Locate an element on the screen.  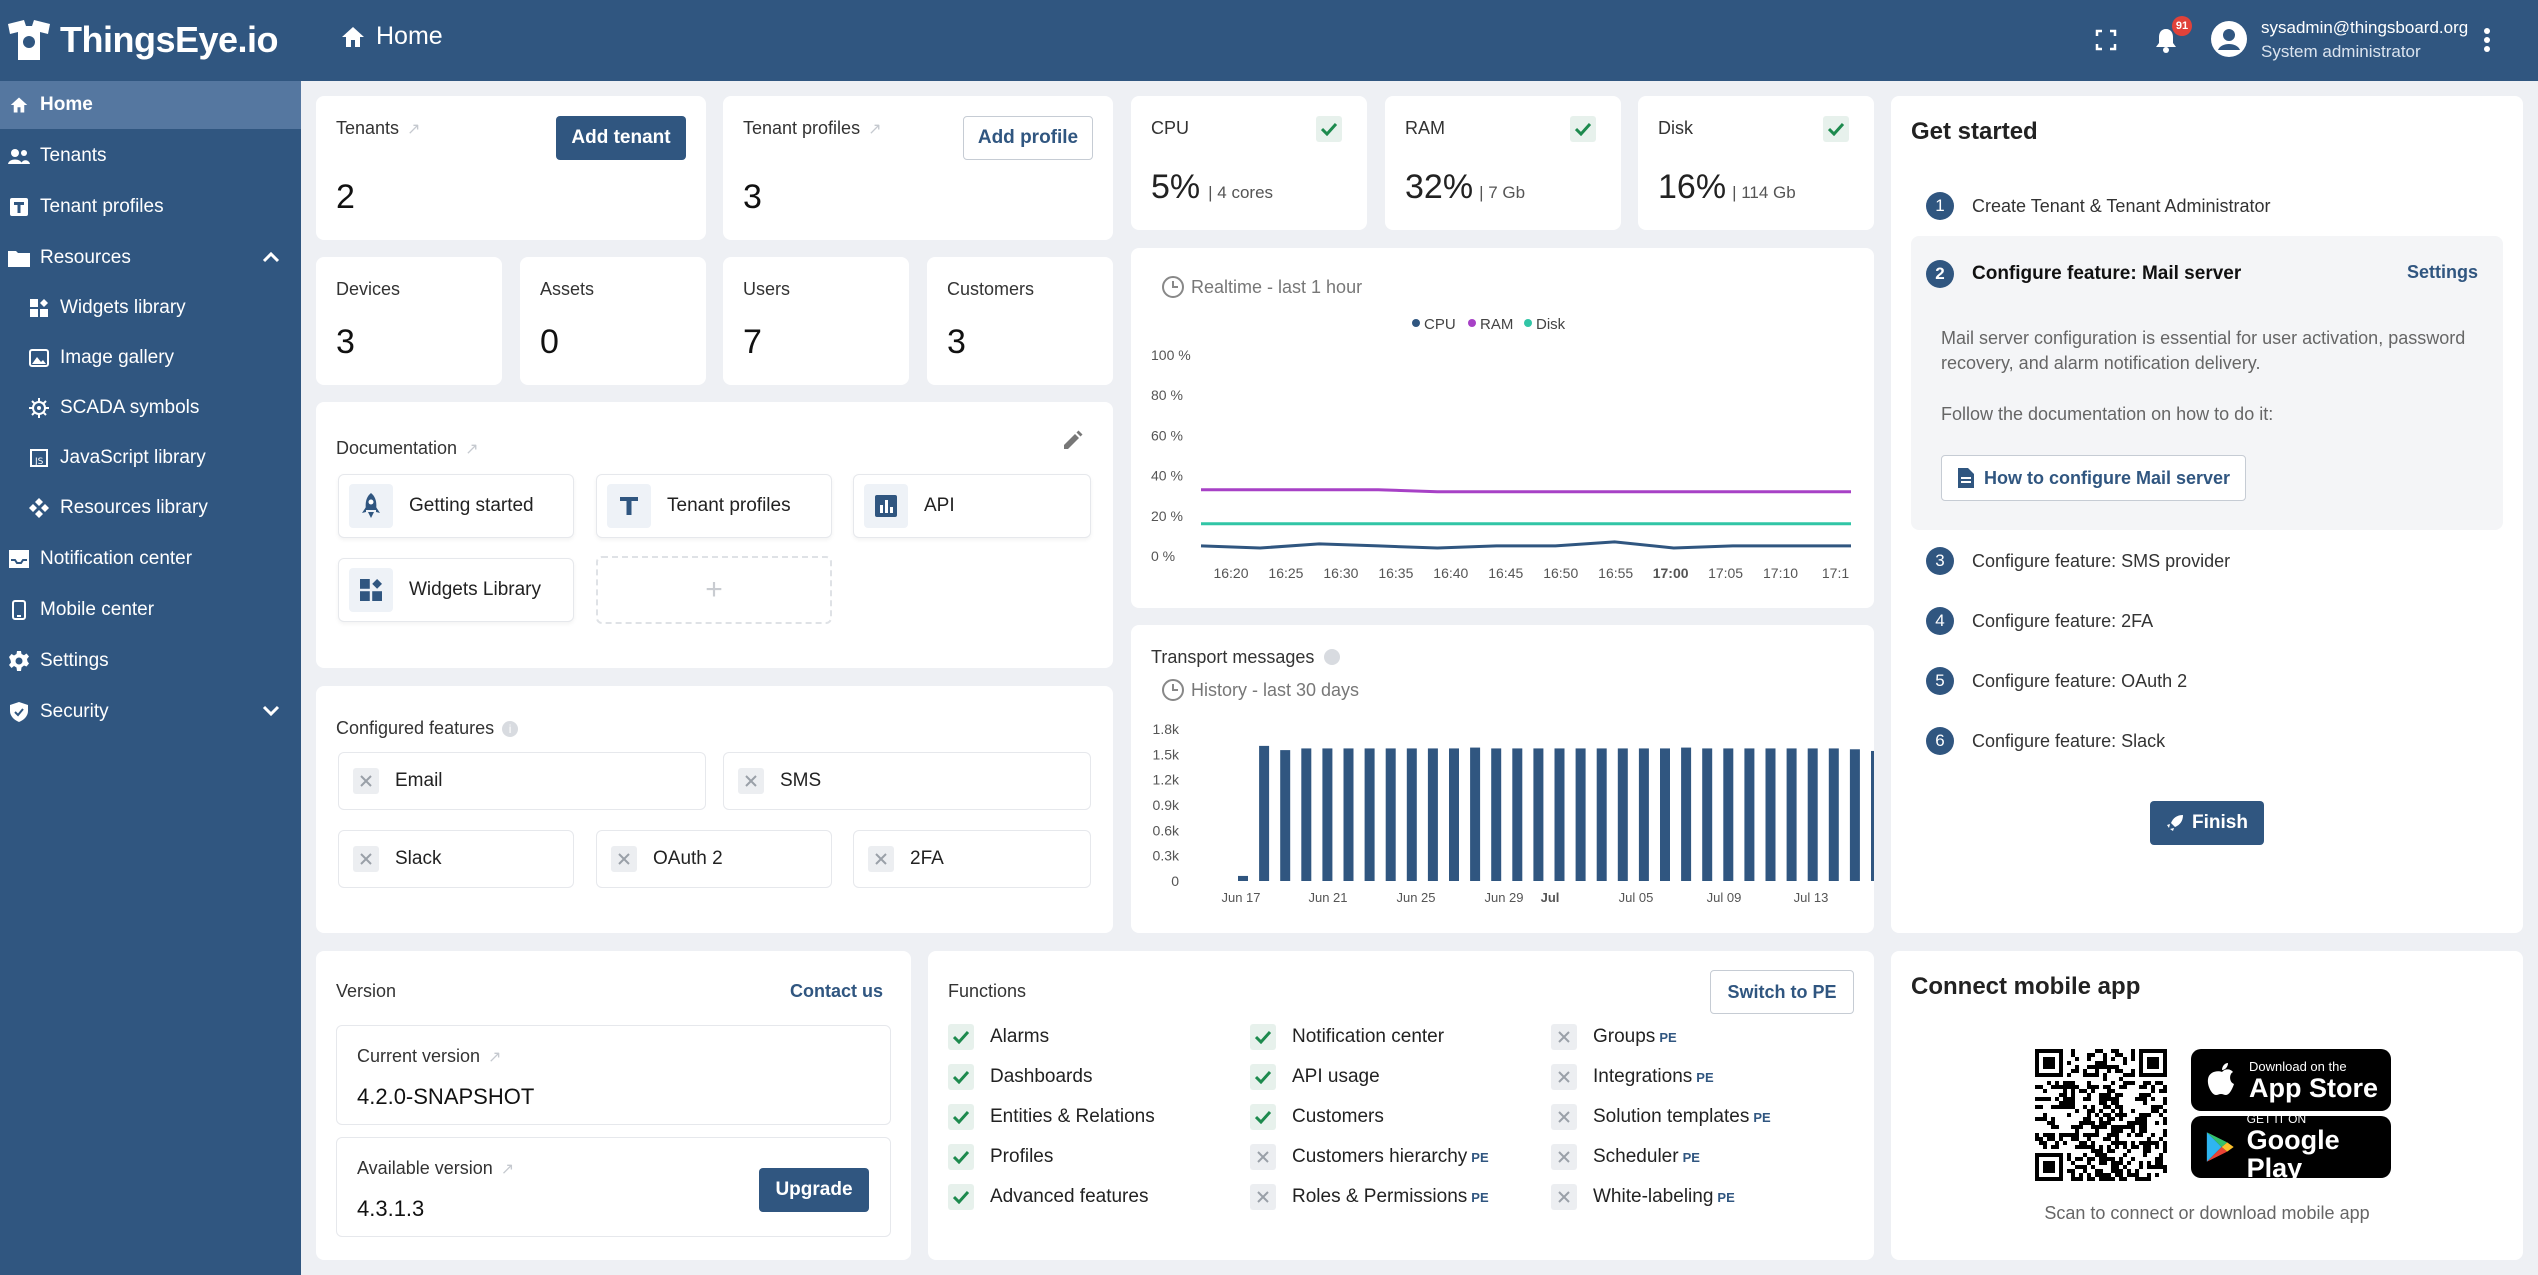
step-mail-server: 2 Configure feature: Mail server is located at coordinates (2083, 274).